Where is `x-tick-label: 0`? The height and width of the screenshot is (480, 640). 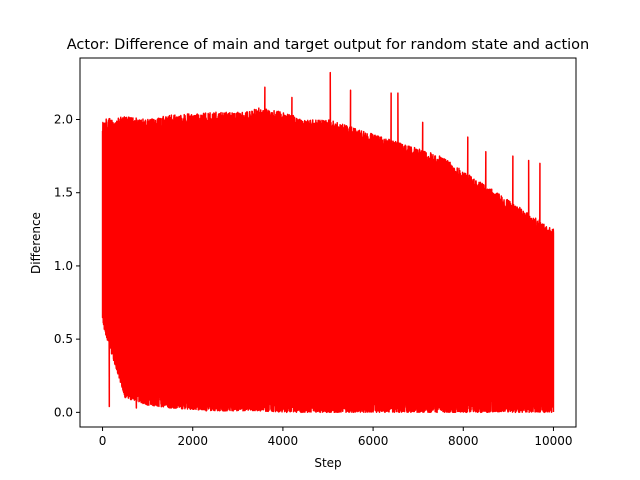
x-tick-label: 0 is located at coordinates (103, 441).